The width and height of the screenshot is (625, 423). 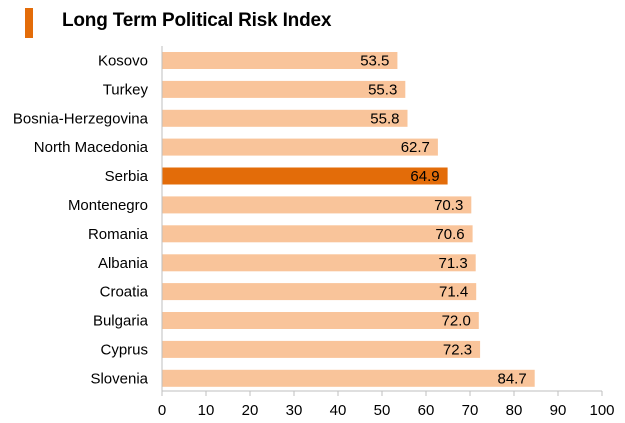 I want to click on category-label-slovenia: Slovenia, so click(x=119, y=378).